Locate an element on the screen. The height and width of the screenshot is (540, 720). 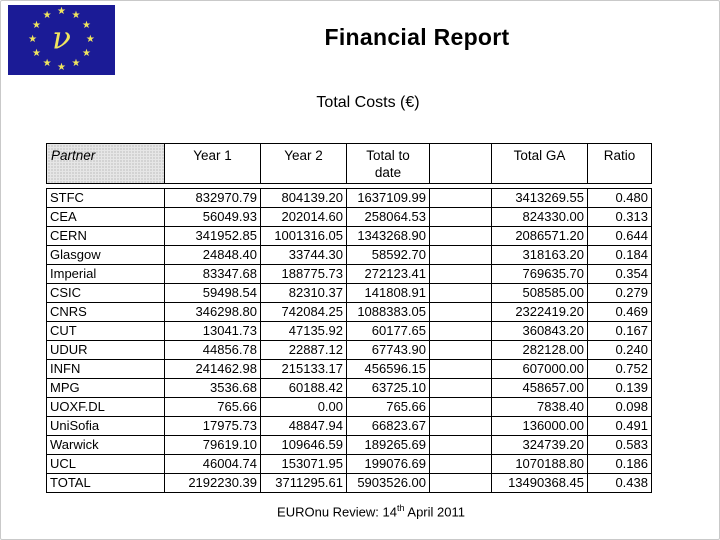
value-cell: 0.480 is located at coordinates (619, 198).